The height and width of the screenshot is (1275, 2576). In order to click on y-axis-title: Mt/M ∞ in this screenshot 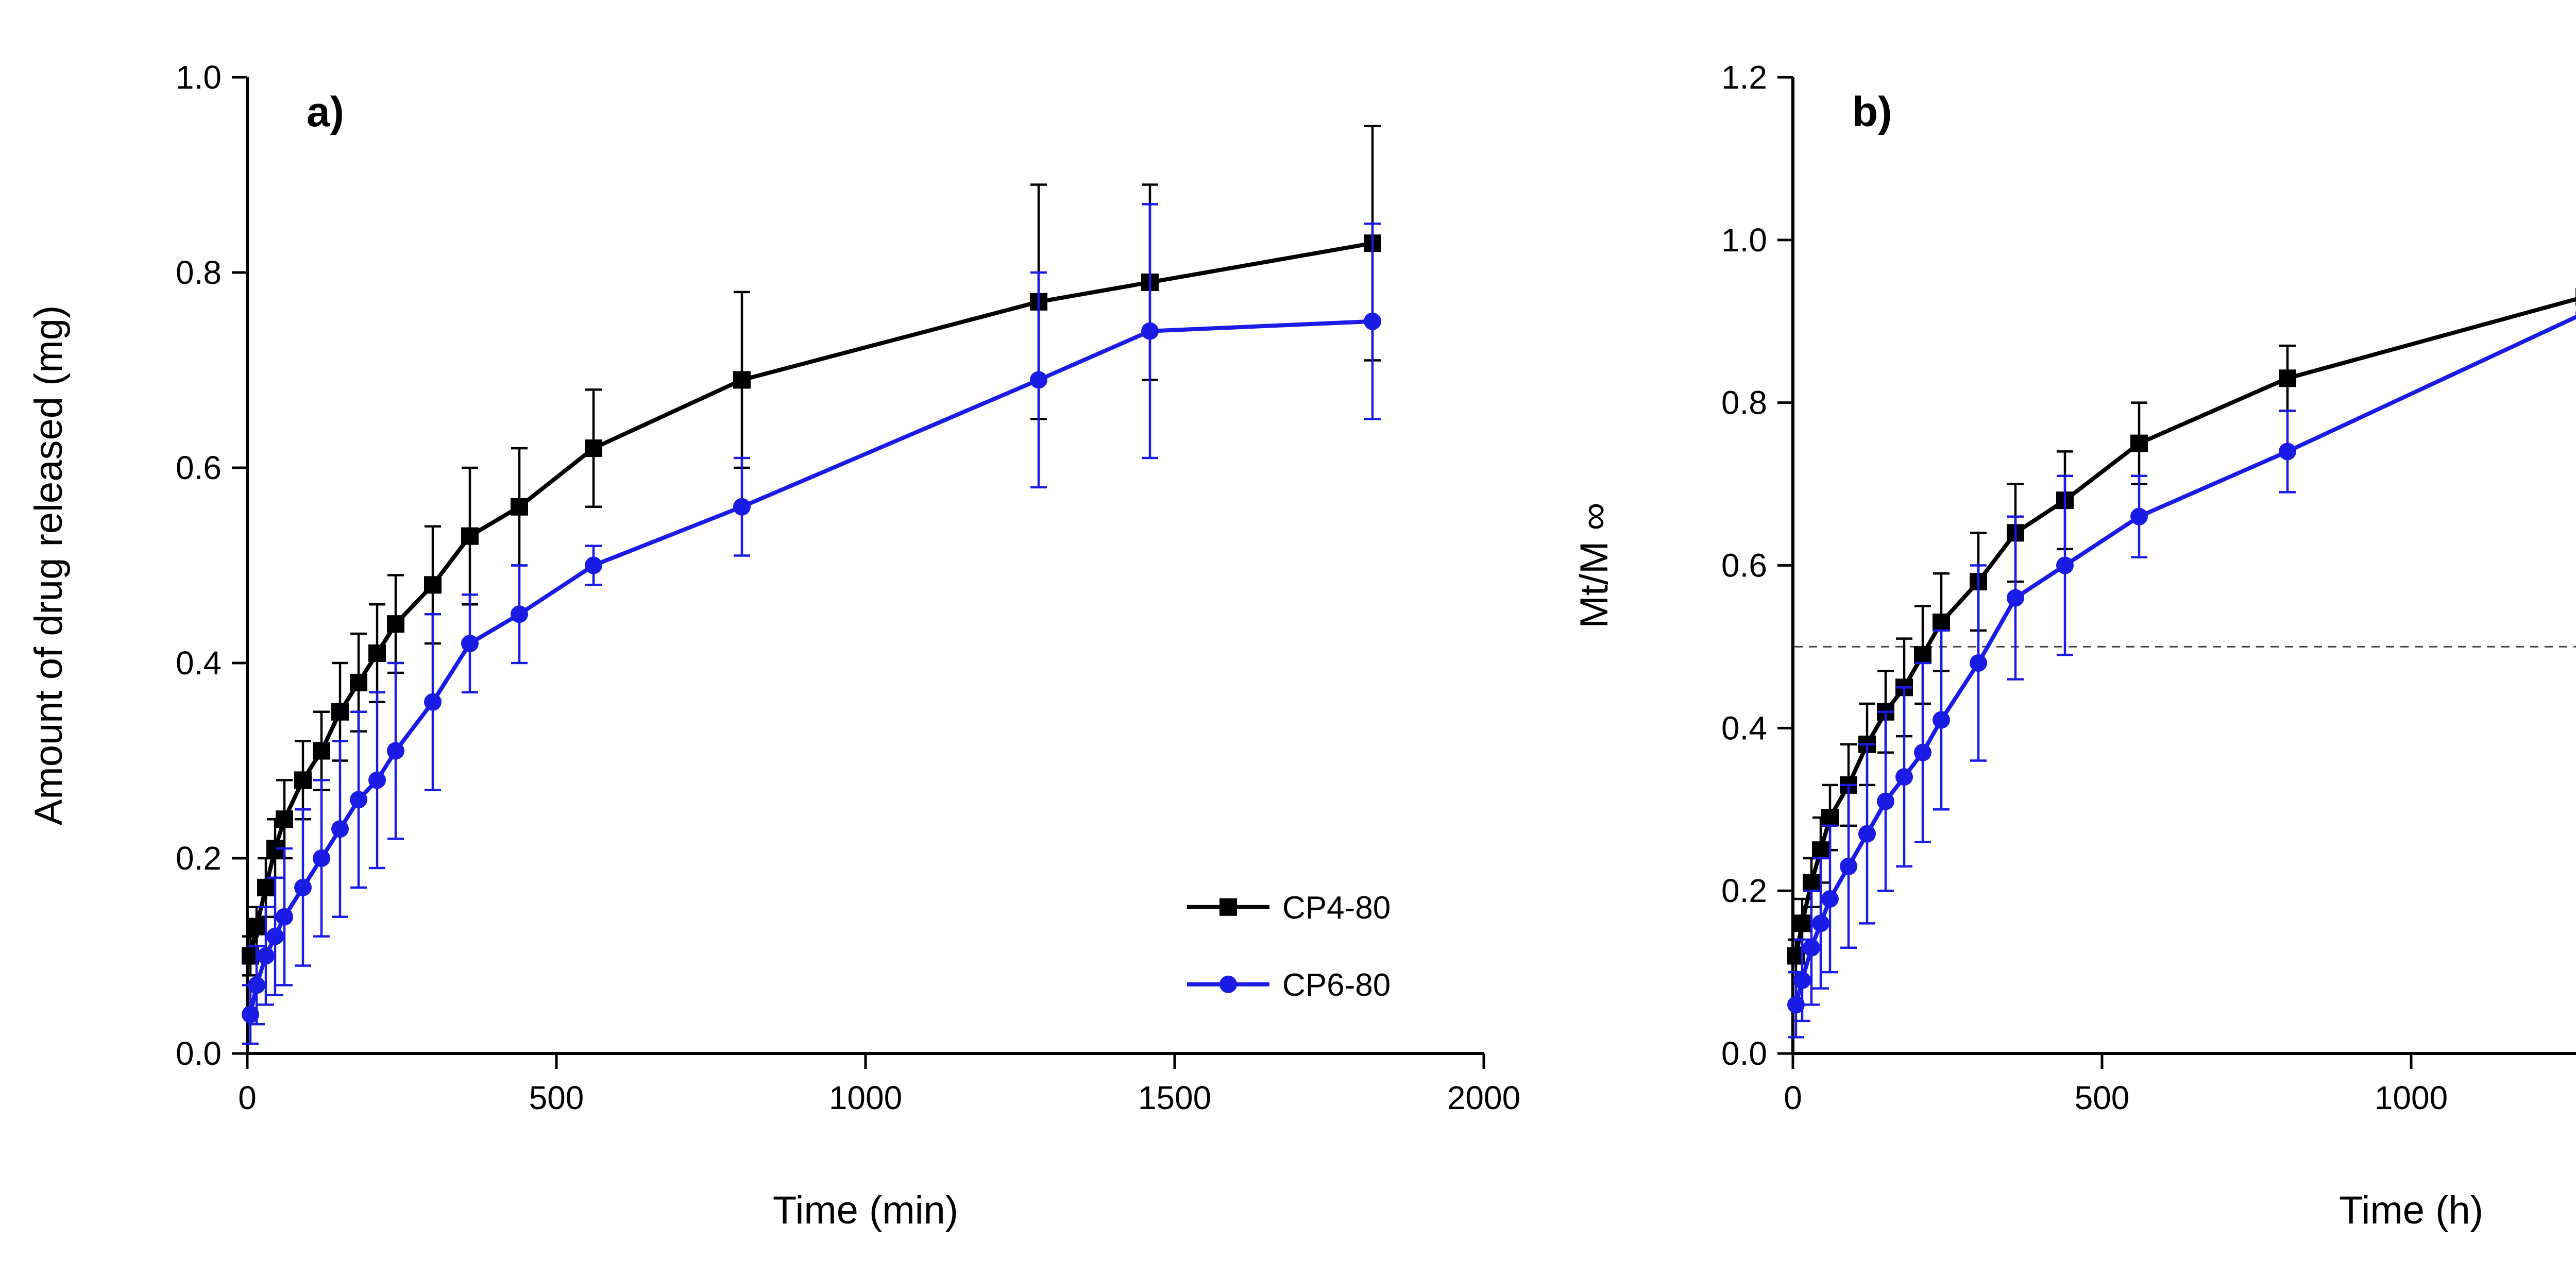, I will do `click(1594, 565)`.